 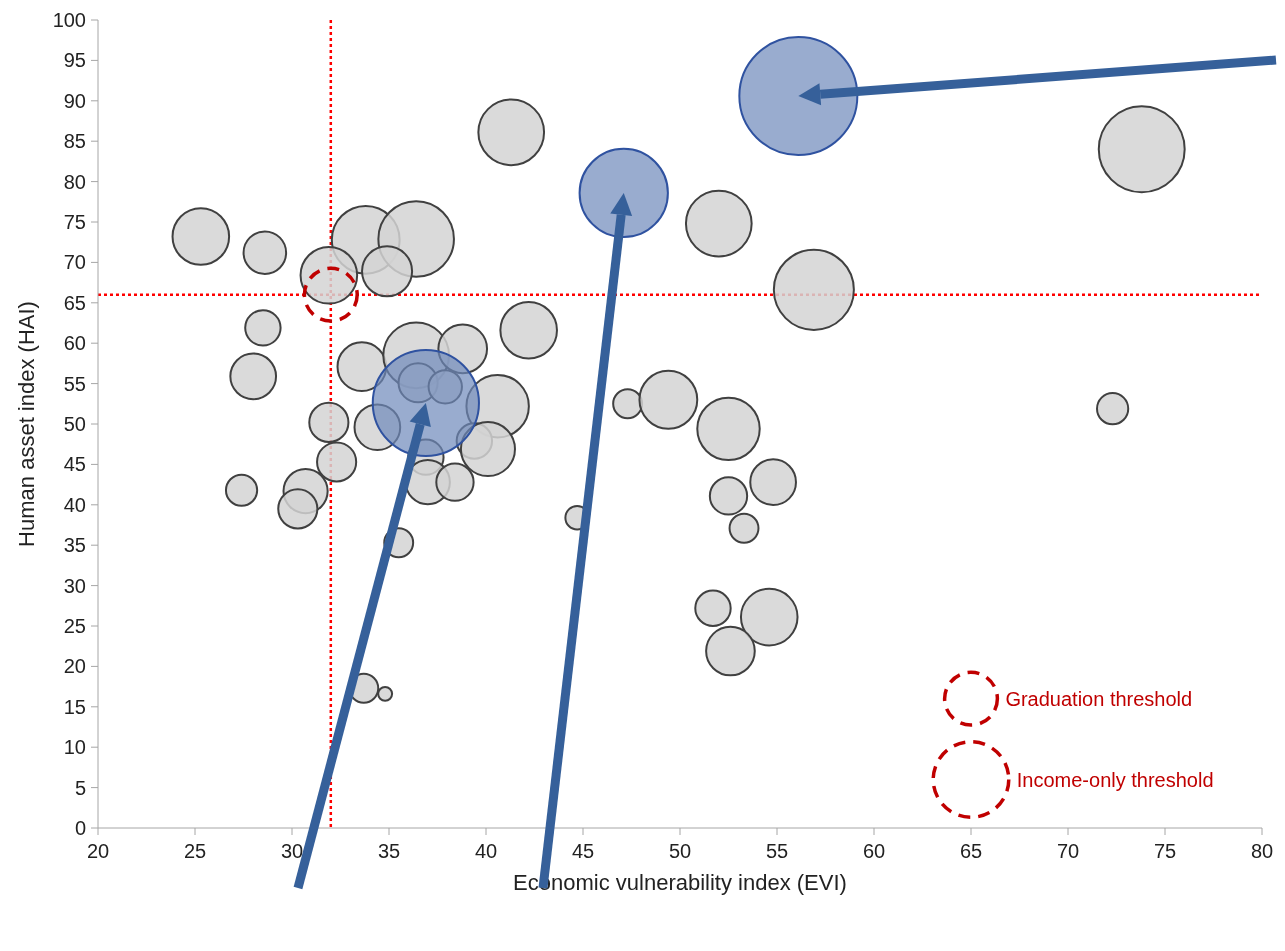 I want to click on y-tick-label: 10, so click(x=74, y=747).